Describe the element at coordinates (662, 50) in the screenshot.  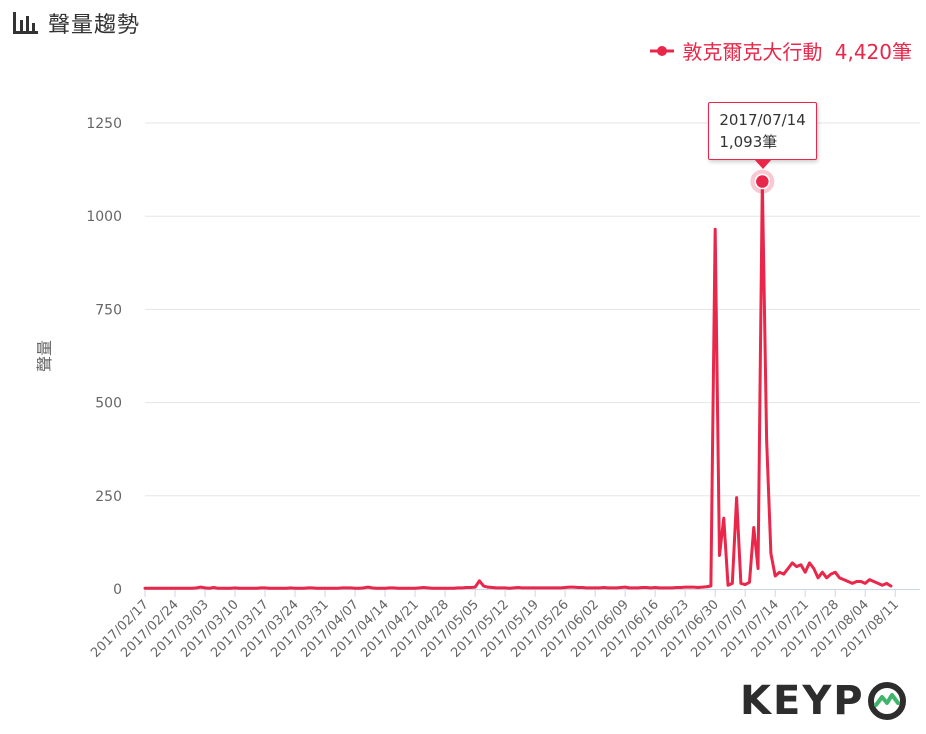
I see `legend-line-marker-icon` at that location.